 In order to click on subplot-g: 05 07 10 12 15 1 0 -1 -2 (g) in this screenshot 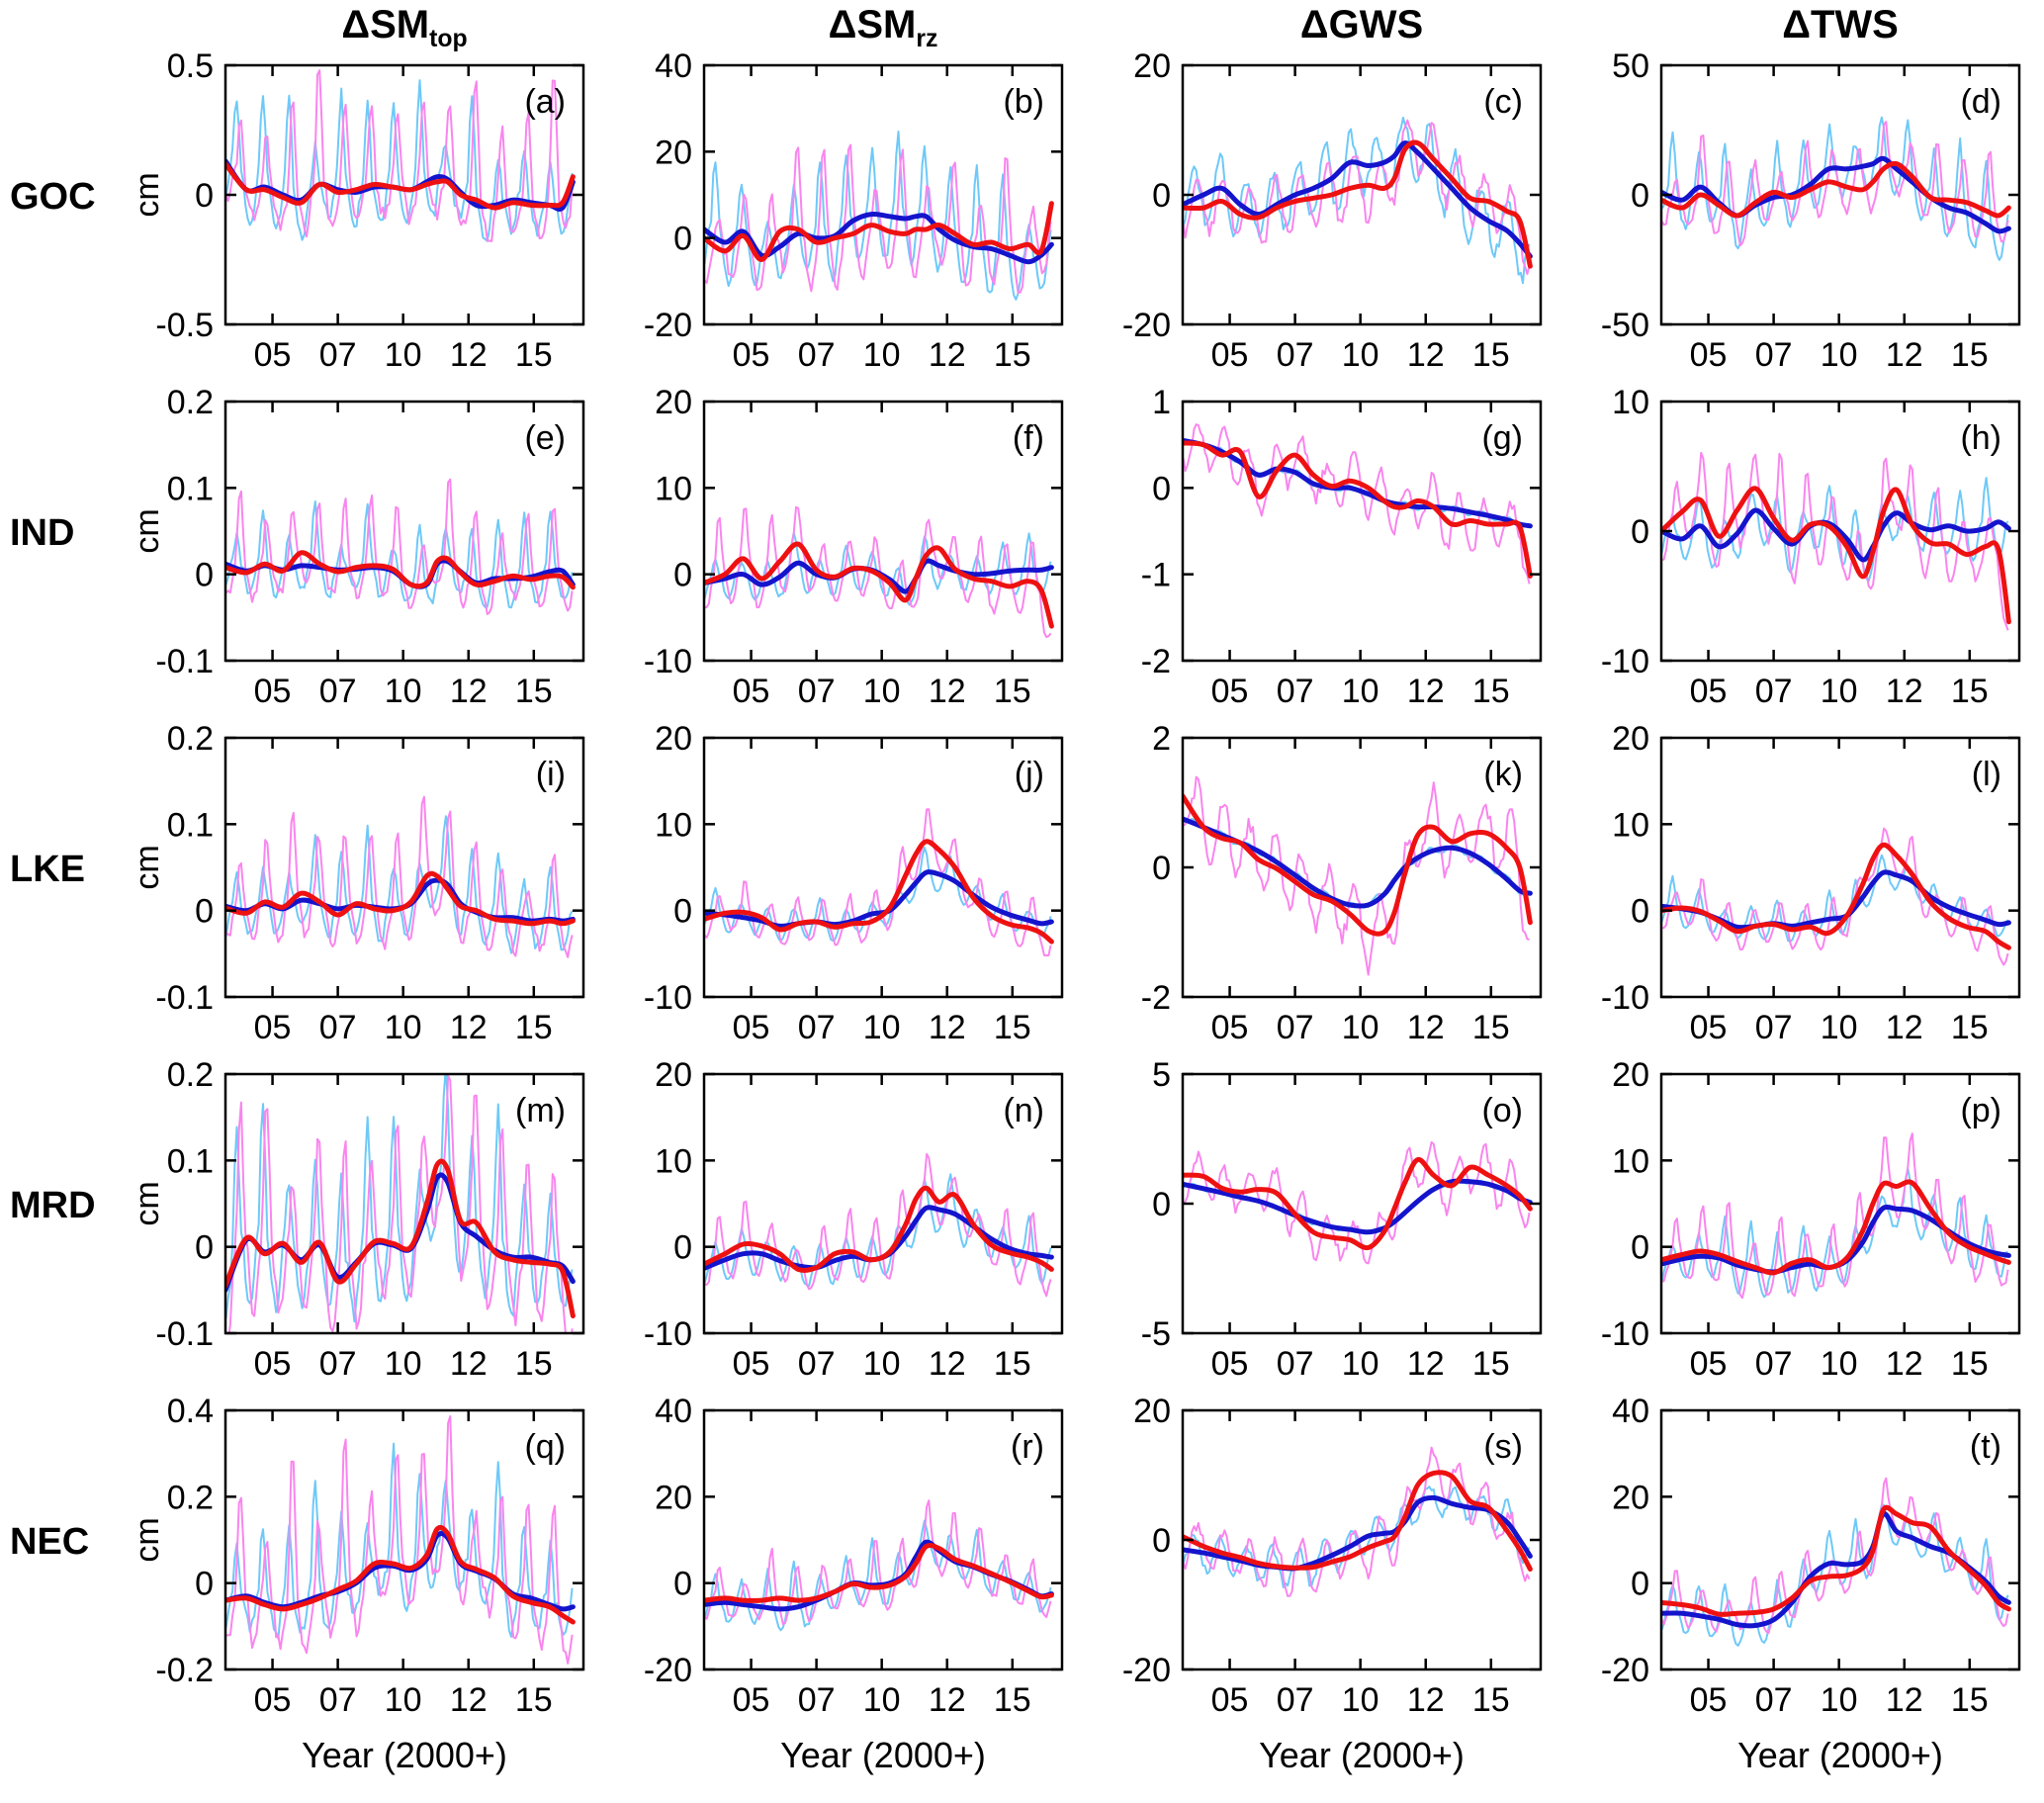, I will do `click(1325, 555)`.